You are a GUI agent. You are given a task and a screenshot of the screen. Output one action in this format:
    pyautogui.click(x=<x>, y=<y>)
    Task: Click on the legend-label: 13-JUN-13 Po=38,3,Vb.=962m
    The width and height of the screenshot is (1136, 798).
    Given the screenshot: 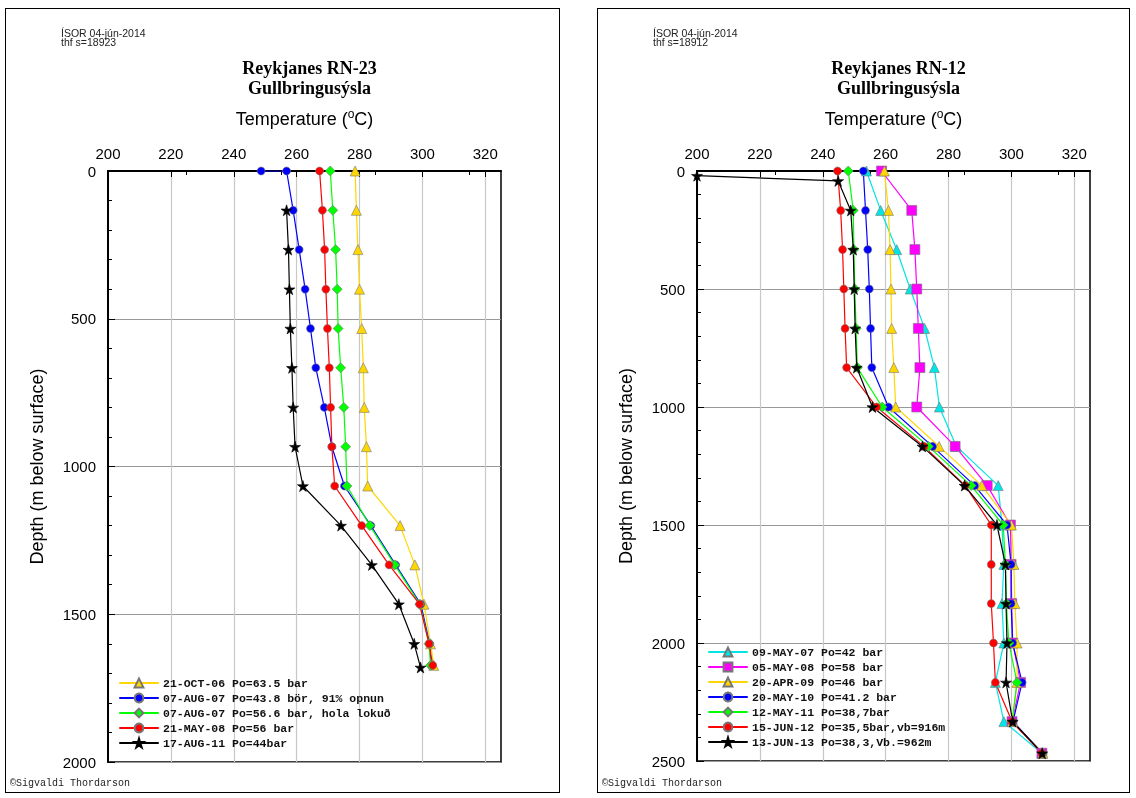 What is the action you would take?
    pyautogui.click(x=842, y=742)
    